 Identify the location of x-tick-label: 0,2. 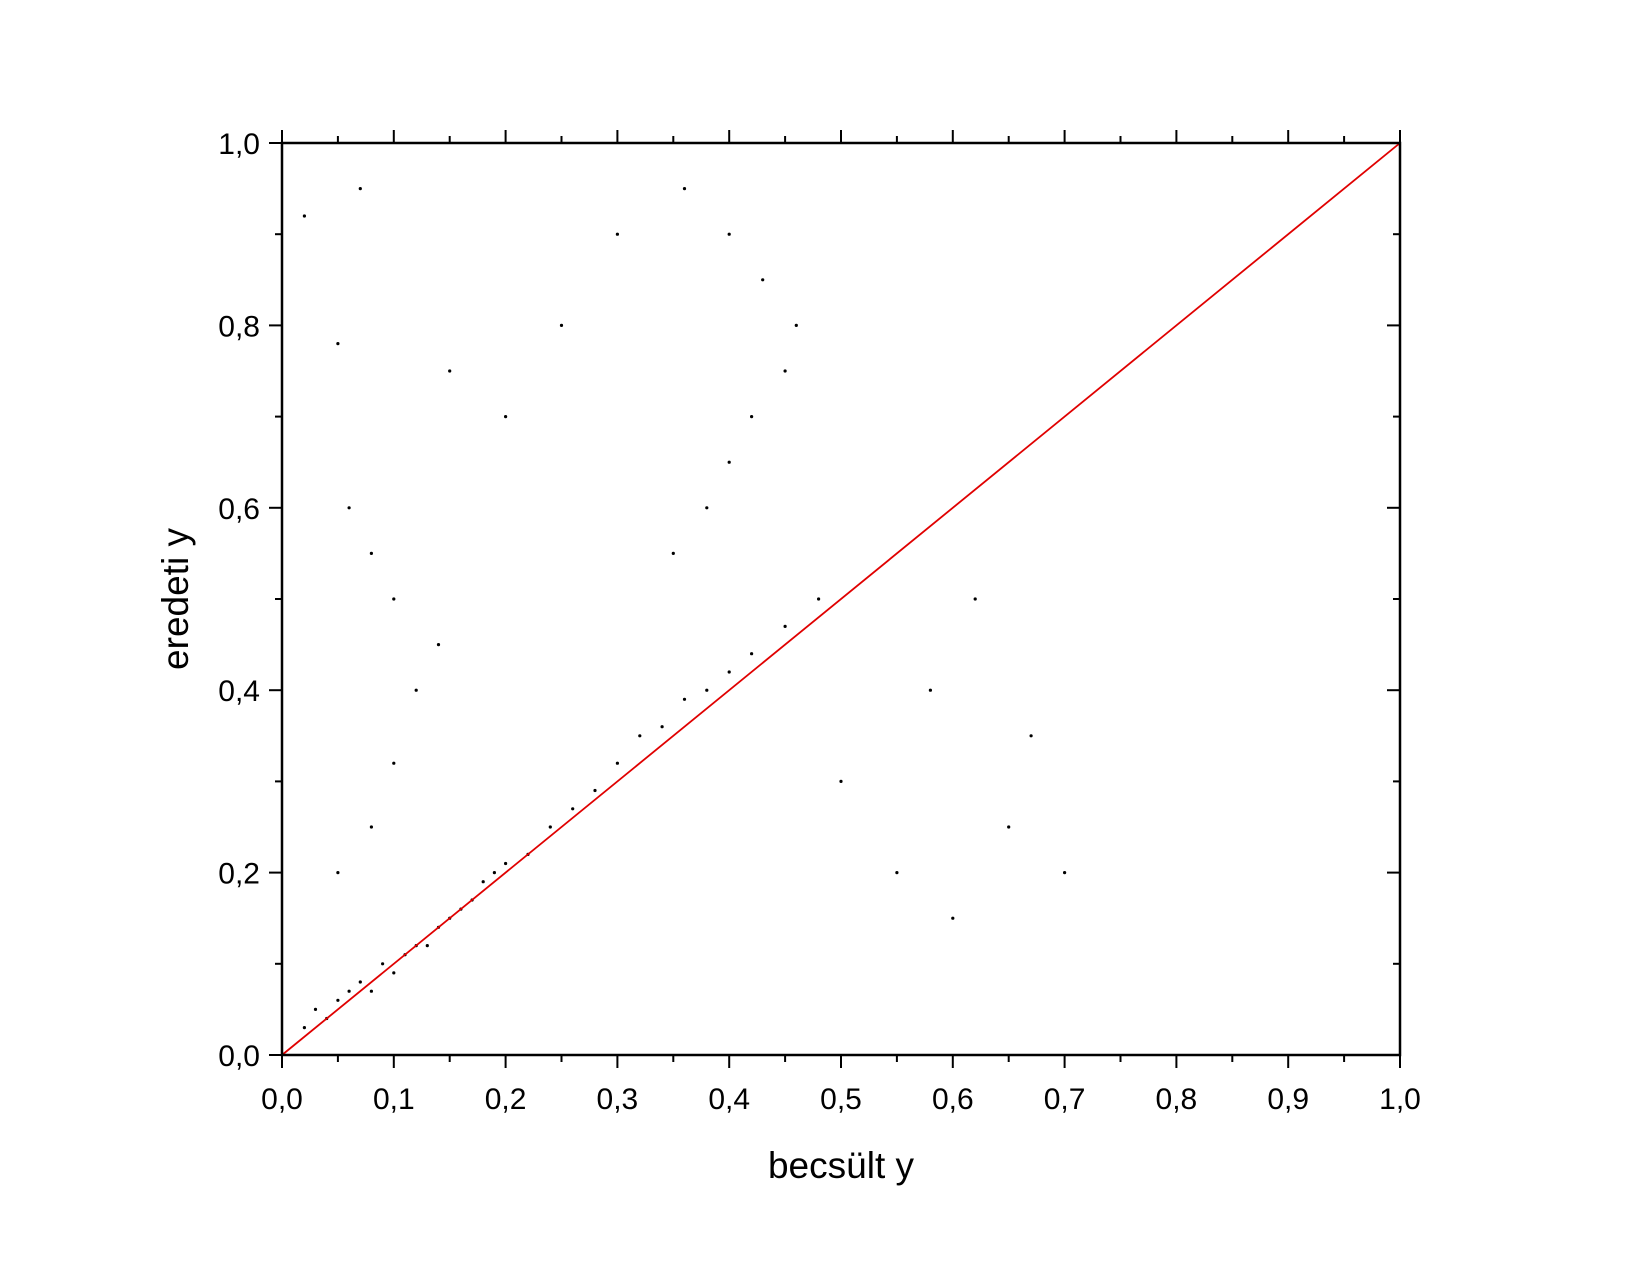
(506, 1099).